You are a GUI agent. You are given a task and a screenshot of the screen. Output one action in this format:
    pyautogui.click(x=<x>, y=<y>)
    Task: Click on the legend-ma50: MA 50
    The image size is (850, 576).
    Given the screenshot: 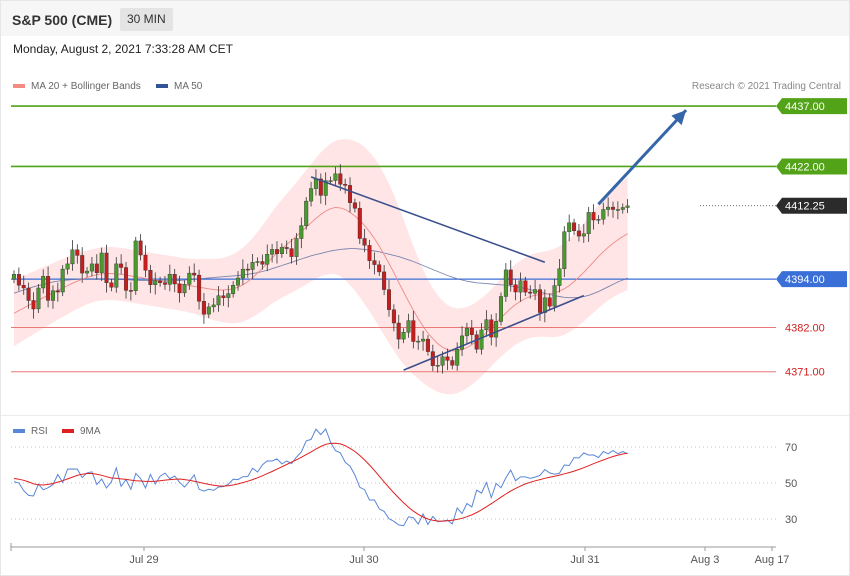 What is the action you would take?
    pyautogui.click(x=179, y=86)
    